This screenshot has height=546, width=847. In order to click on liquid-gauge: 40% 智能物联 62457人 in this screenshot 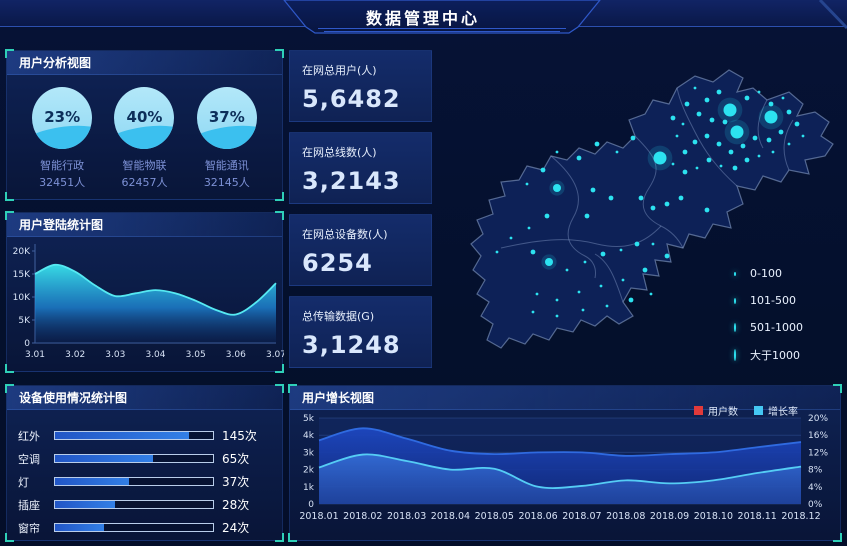, I will do `click(144, 138)`.